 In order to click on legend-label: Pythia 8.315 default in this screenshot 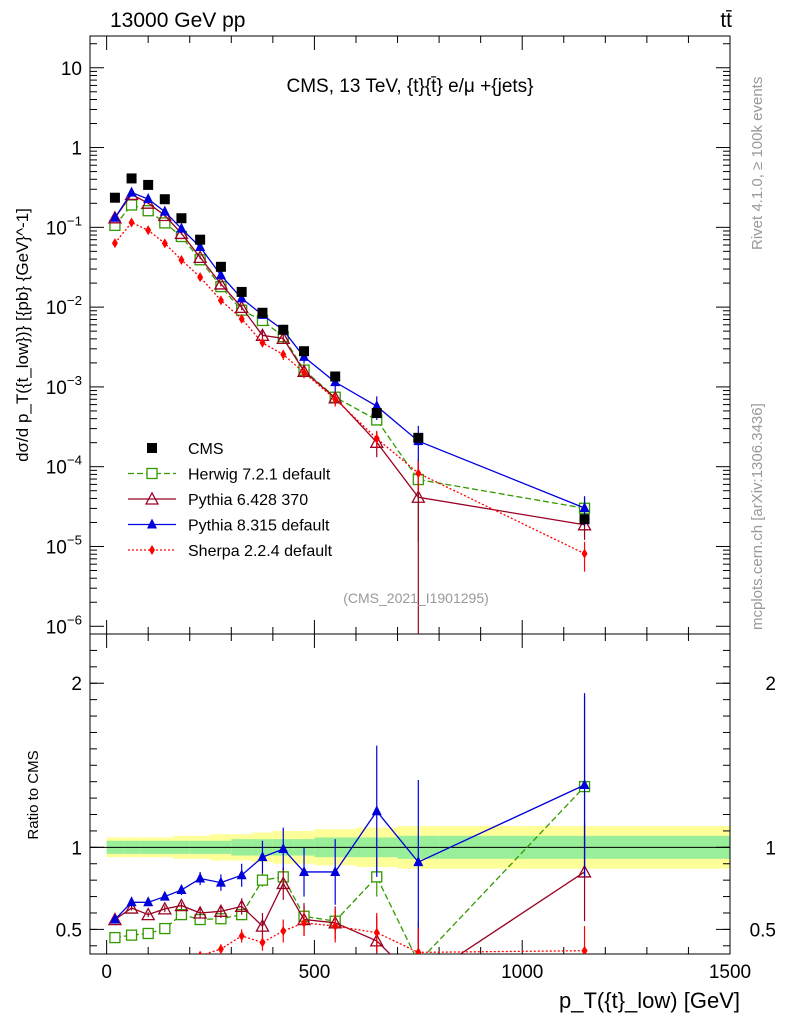, I will do `click(259, 526)`.